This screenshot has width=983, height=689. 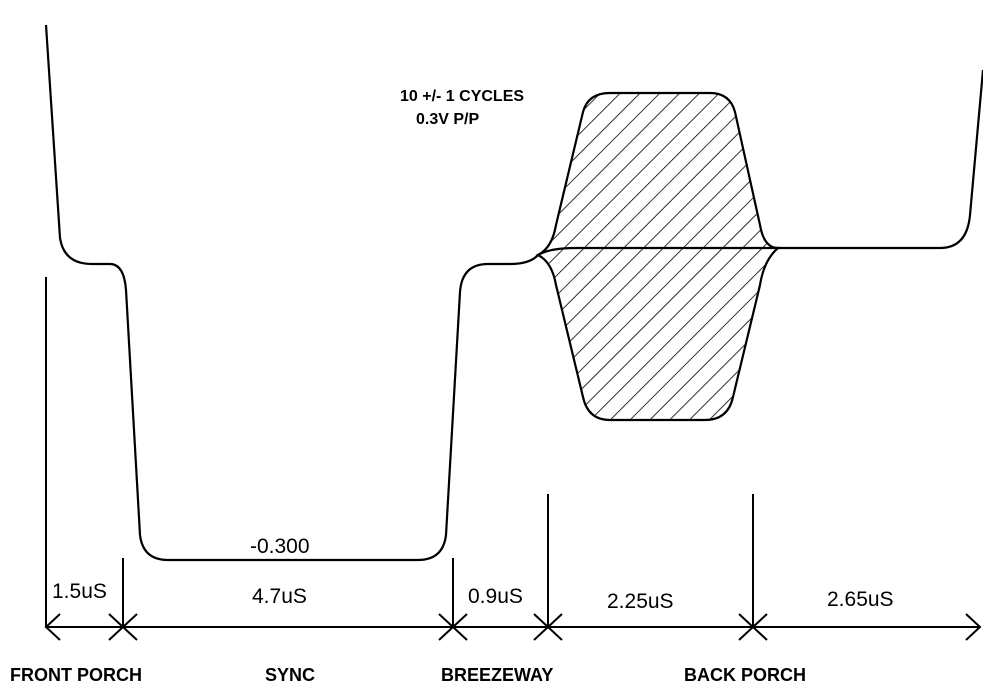 I want to click on duration-burst: 2.25uS, so click(x=640, y=601).